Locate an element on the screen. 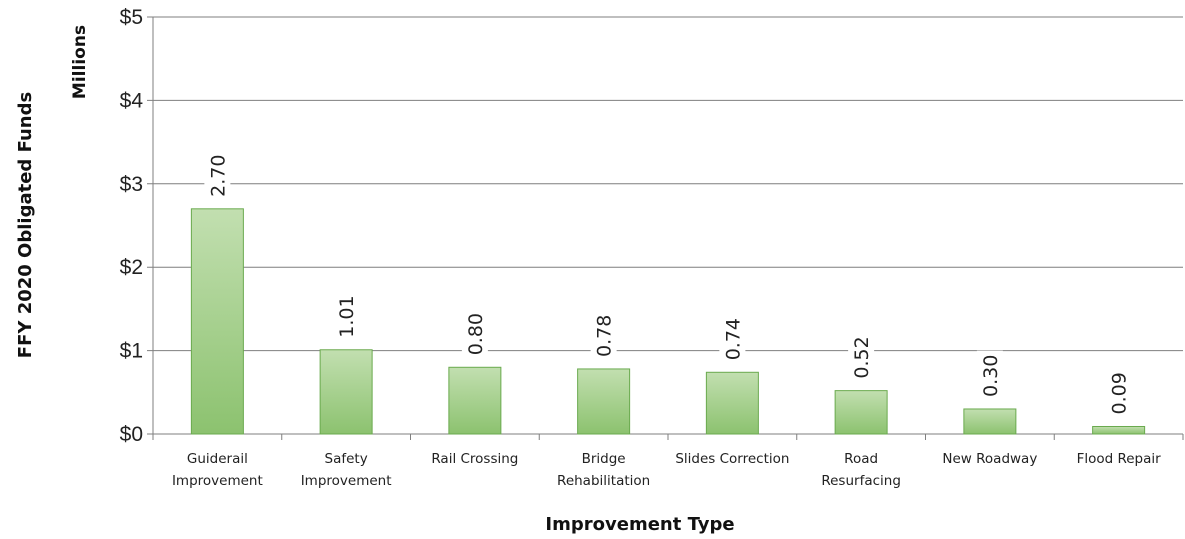  y-axis-title: FFY 2020 Obligated Funds is located at coordinates (25, 225).